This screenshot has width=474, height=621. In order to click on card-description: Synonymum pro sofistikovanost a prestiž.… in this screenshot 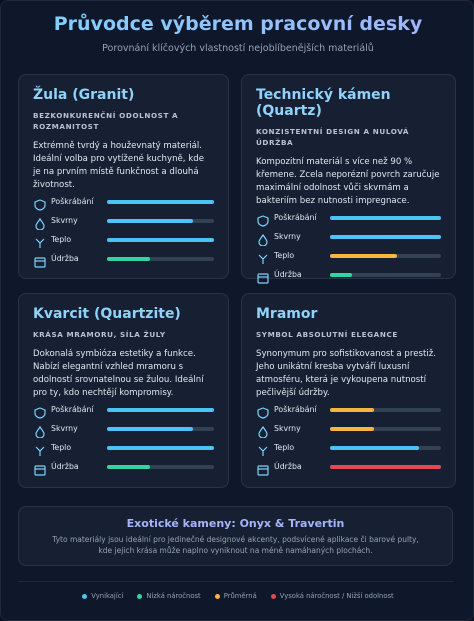, I will do `click(346, 373)`.